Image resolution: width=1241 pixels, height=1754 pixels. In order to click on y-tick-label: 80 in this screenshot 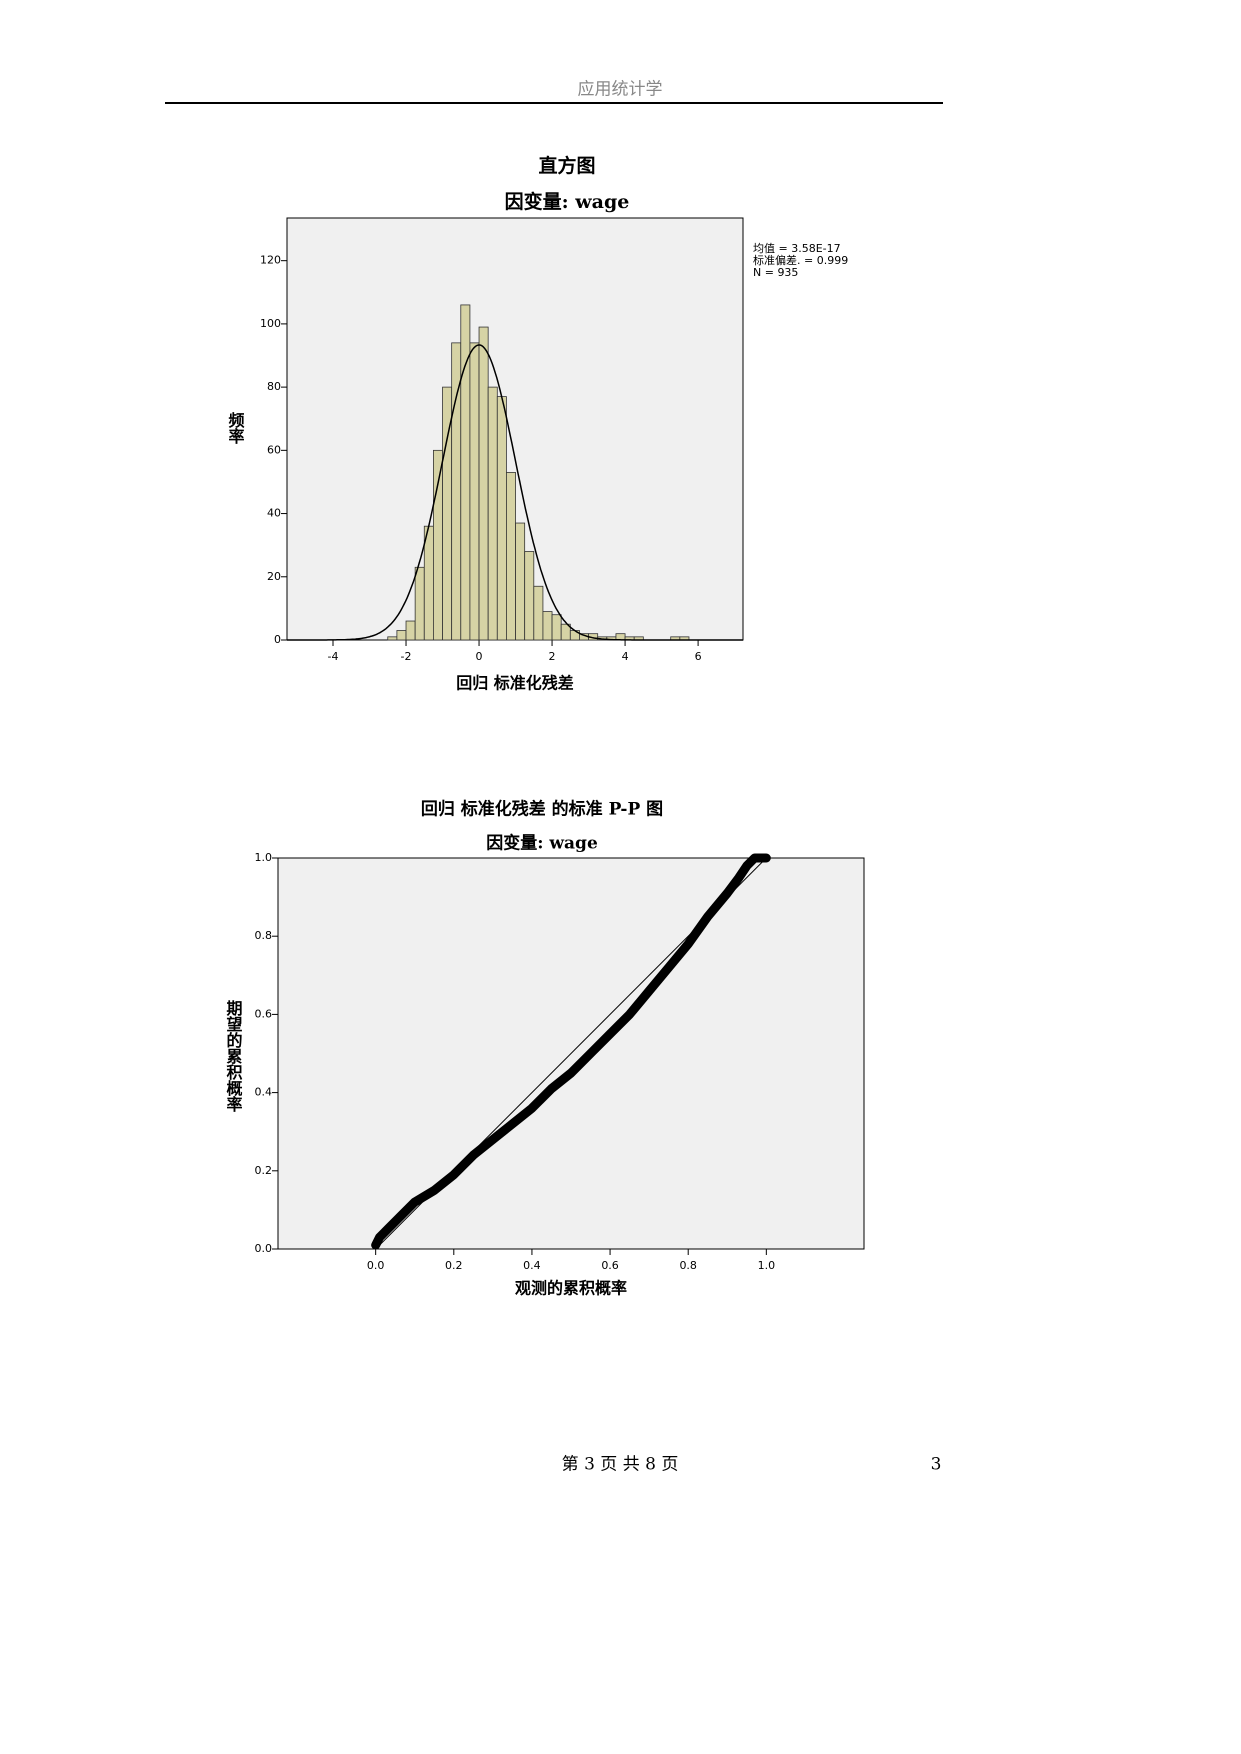, I will do `click(274, 386)`.